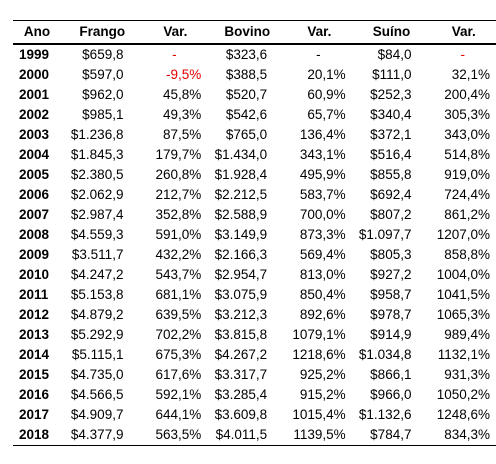 The image size is (496, 464). What do you see at coordinates (246, 54) in the screenshot?
I see `cell-bovino: $323,6` at bounding box center [246, 54].